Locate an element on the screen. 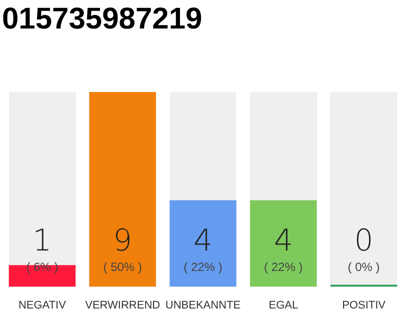 The image size is (410, 320). chart-title: 015735987219 is located at coordinates (102, 19).